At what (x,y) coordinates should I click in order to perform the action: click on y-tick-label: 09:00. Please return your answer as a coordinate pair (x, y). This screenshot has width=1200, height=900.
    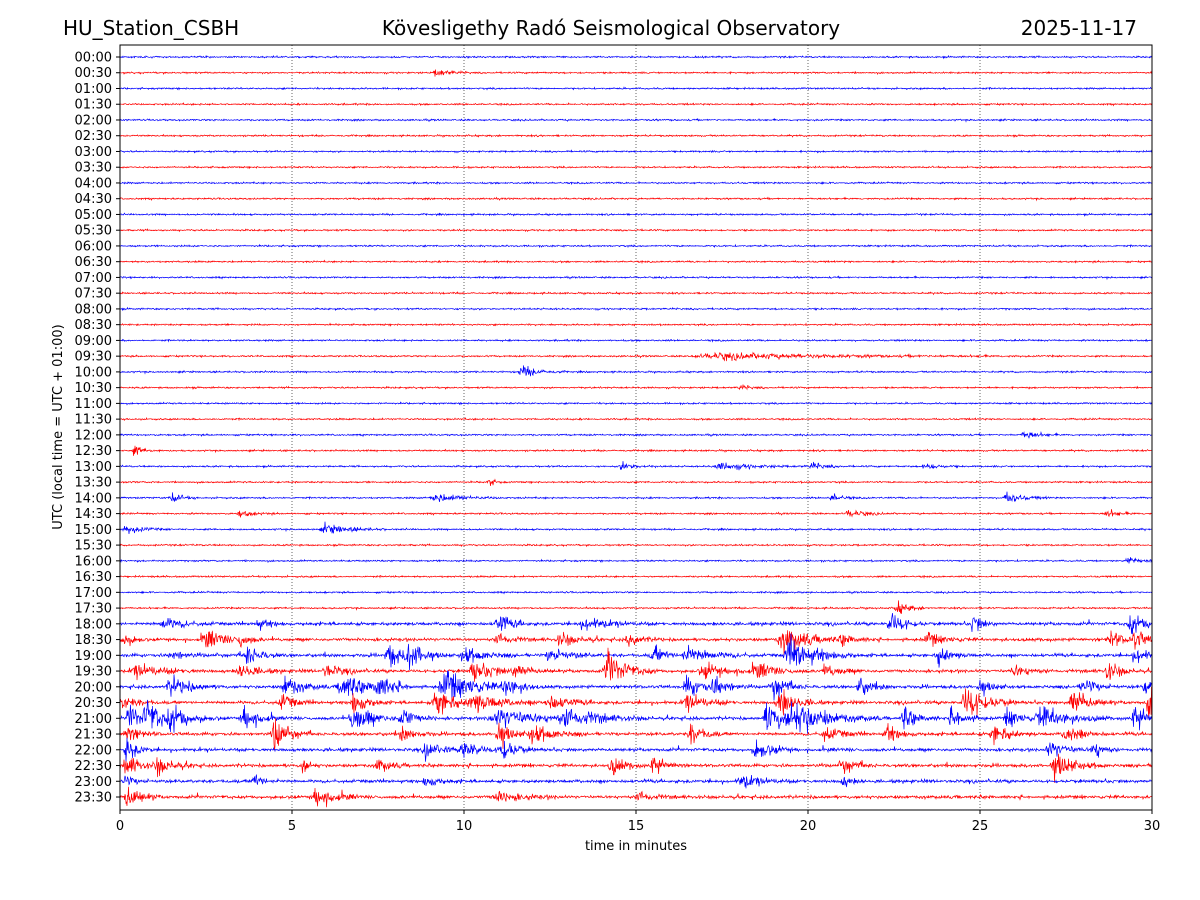
    Looking at the image, I should click on (93, 341).